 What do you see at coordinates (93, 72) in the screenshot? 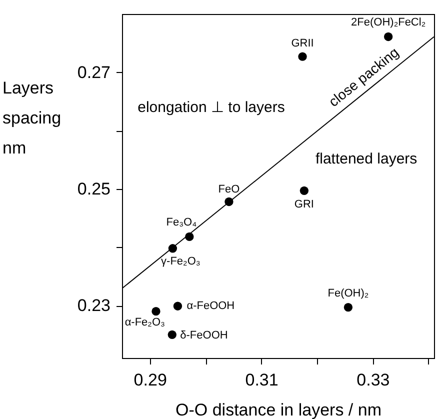
I see `y-tick-label: 0.27` at bounding box center [93, 72].